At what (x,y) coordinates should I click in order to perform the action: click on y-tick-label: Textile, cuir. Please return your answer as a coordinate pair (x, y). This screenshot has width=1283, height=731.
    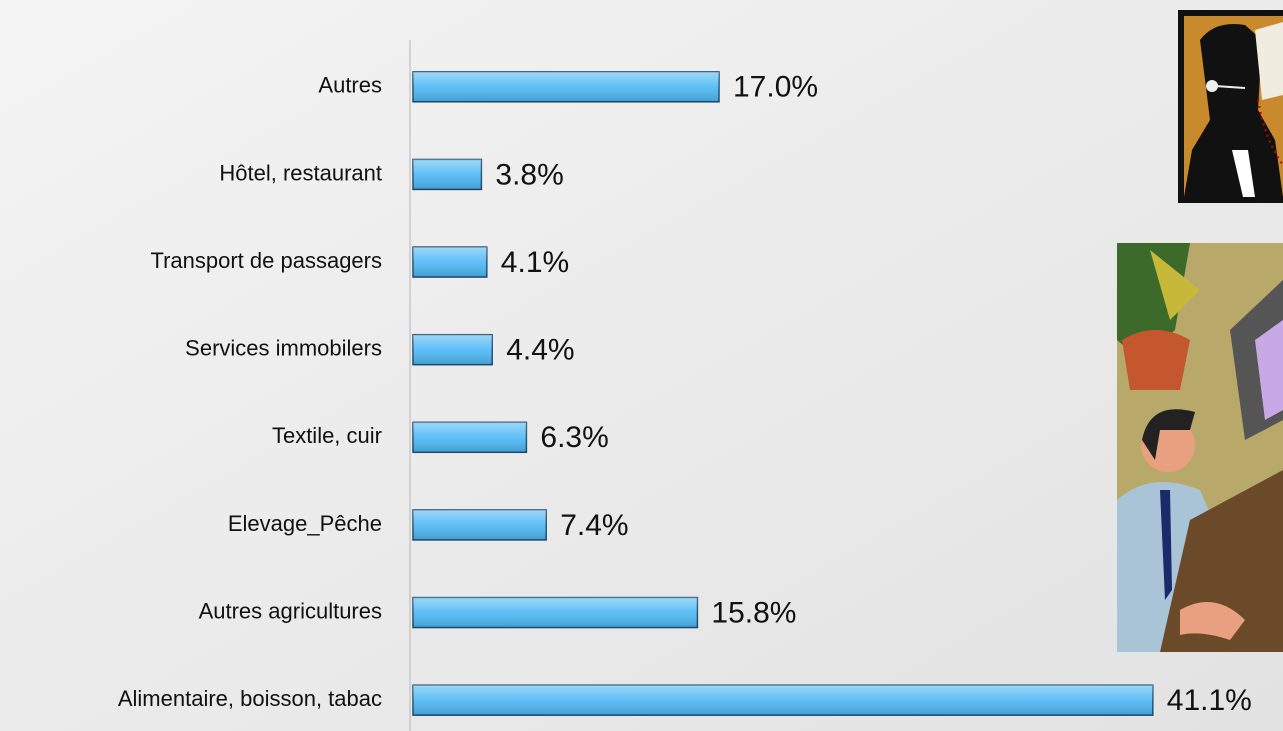
    Looking at the image, I should click on (327, 435).